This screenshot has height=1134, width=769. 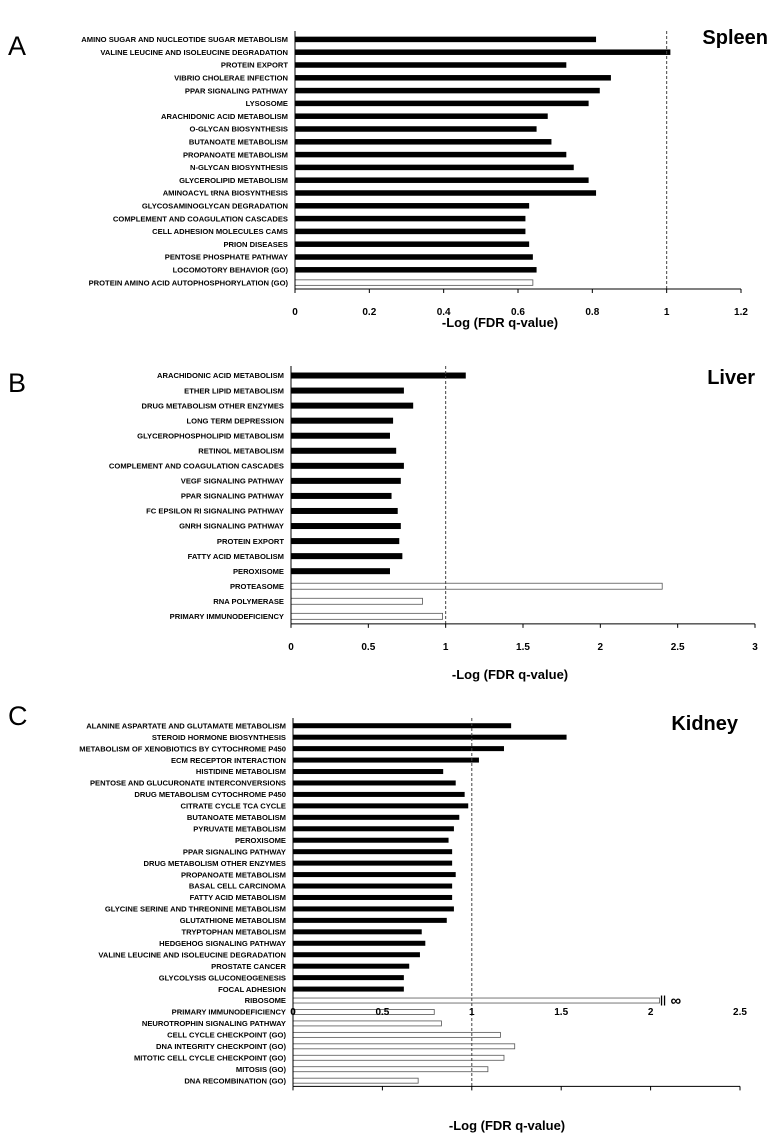 I want to click on category-label: RETINOL METABOLISM, so click(x=241, y=450).